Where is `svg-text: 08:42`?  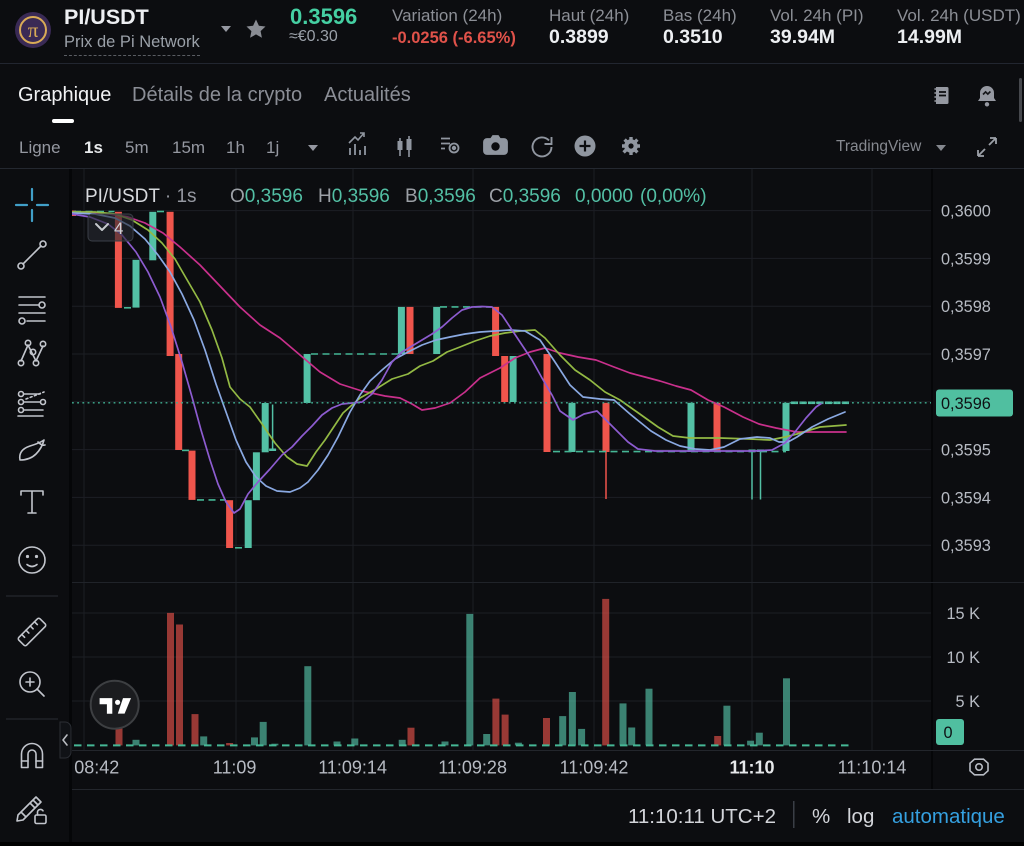 svg-text: 08:42 is located at coordinates (96, 768).